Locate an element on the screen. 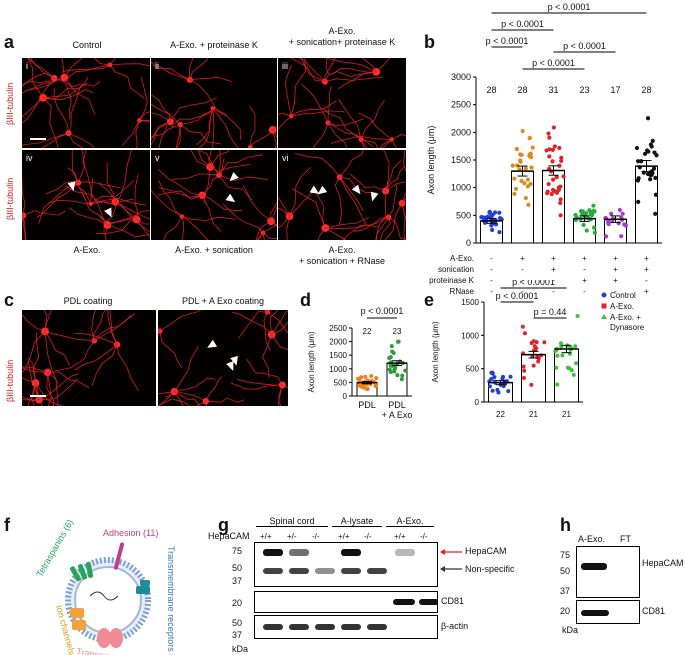 This screenshot has height=655, width=685. g-marker-75: 75 is located at coordinates (237, 551).